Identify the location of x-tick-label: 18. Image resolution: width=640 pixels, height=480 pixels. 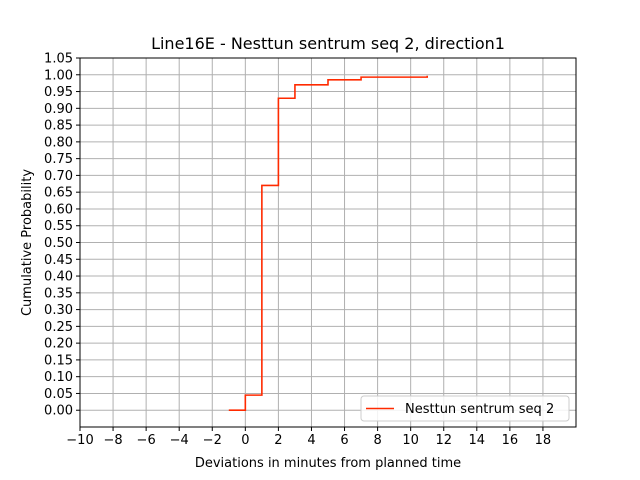
(543, 440).